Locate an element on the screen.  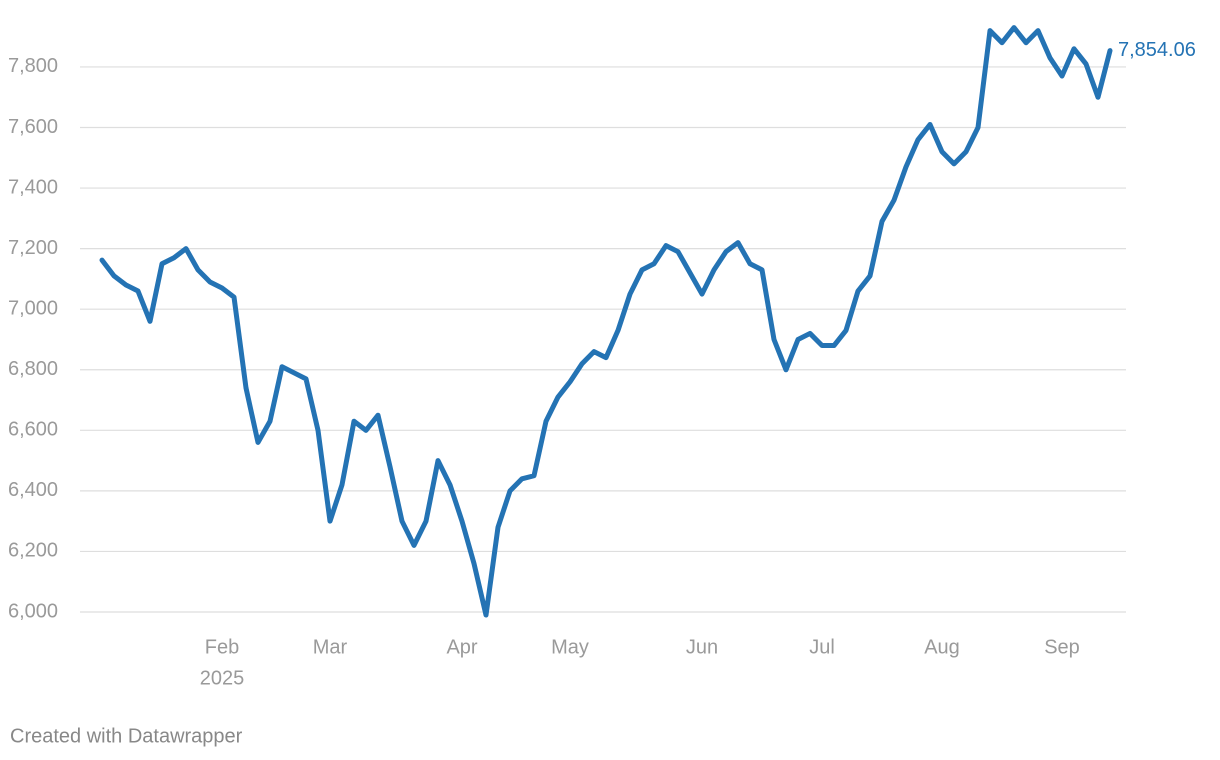
x-tick-label: Aug is located at coordinates (942, 647).